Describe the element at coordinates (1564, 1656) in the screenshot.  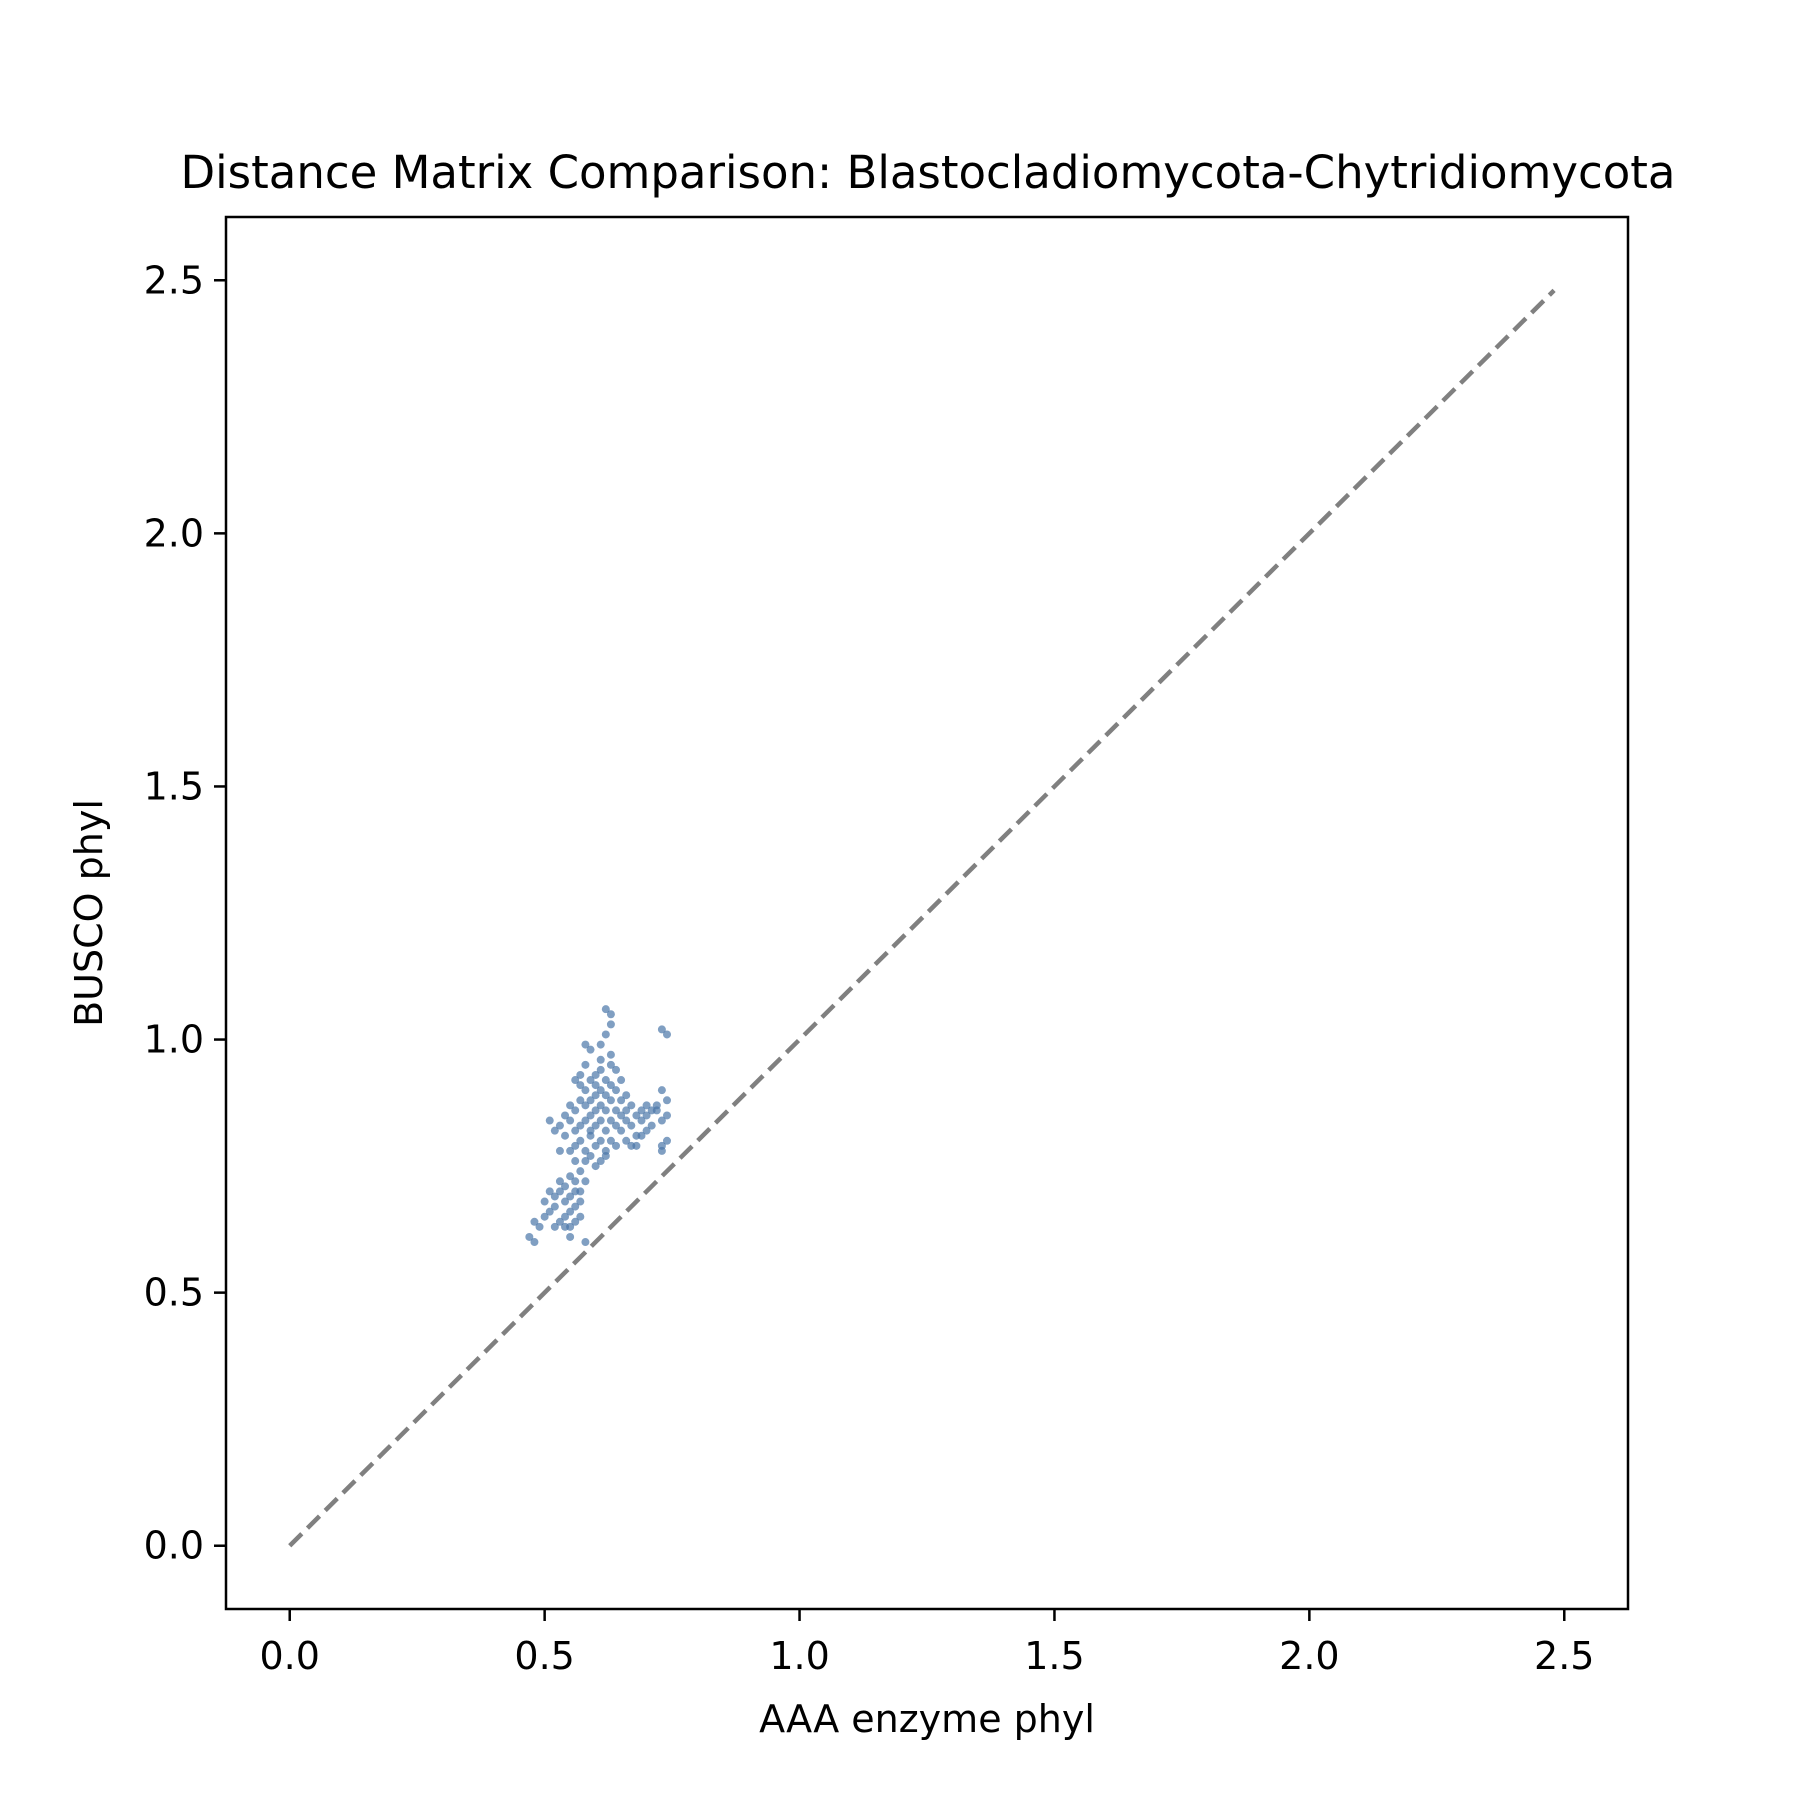
I see `x-tick-label: 2.5` at that location.